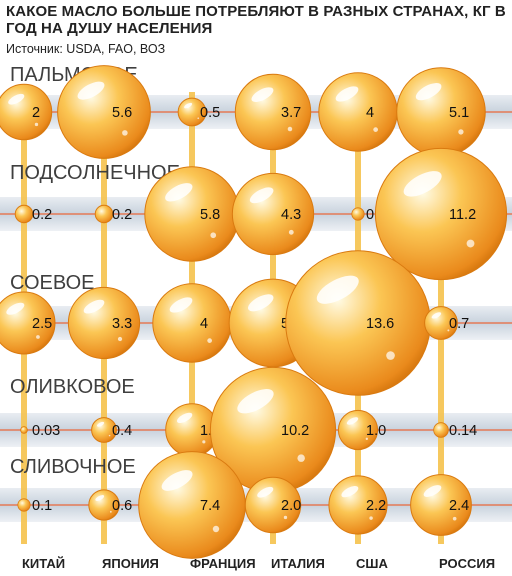 Image resolution: width=512 pixels, height=576 pixels. What do you see at coordinates (463, 431) in the screenshot?
I see `value-label: 0.14` at bounding box center [463, 431].